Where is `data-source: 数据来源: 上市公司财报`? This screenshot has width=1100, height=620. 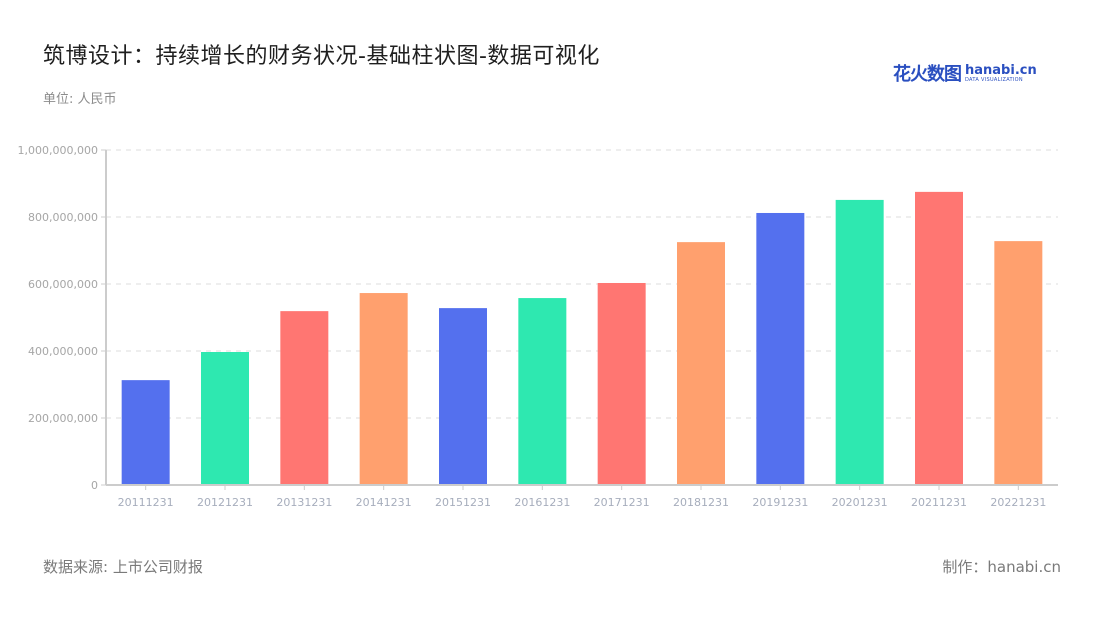 data-source: 数据来源: 上市公司财报 is located at coordinates (123, 567).